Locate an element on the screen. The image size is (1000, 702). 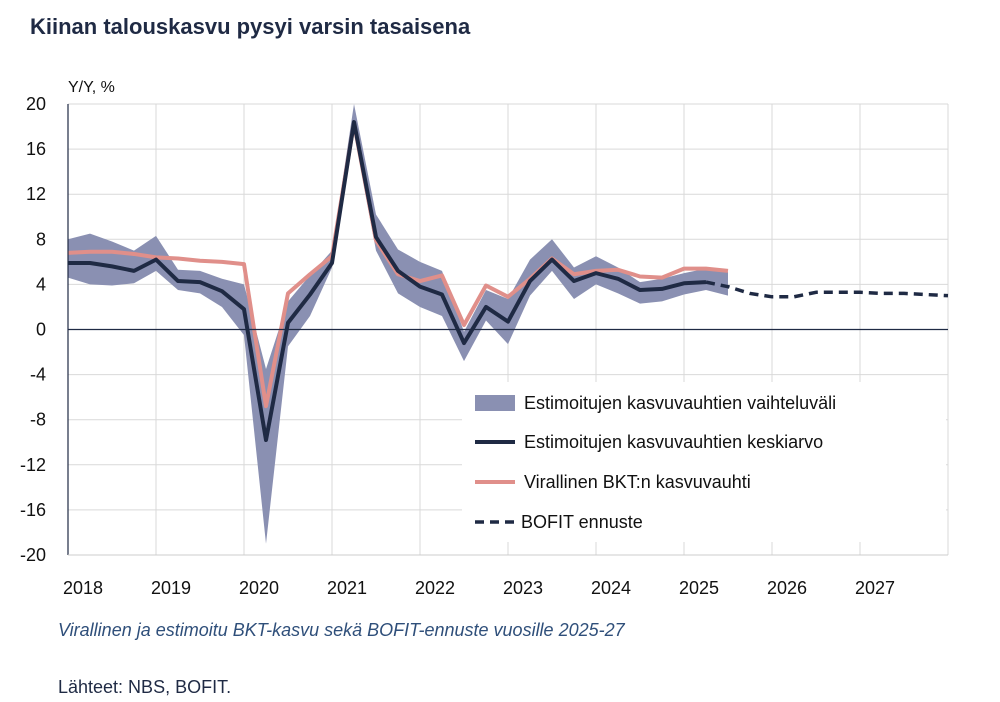
x-tick-label: 2026 is located at coordinates (787, 588).